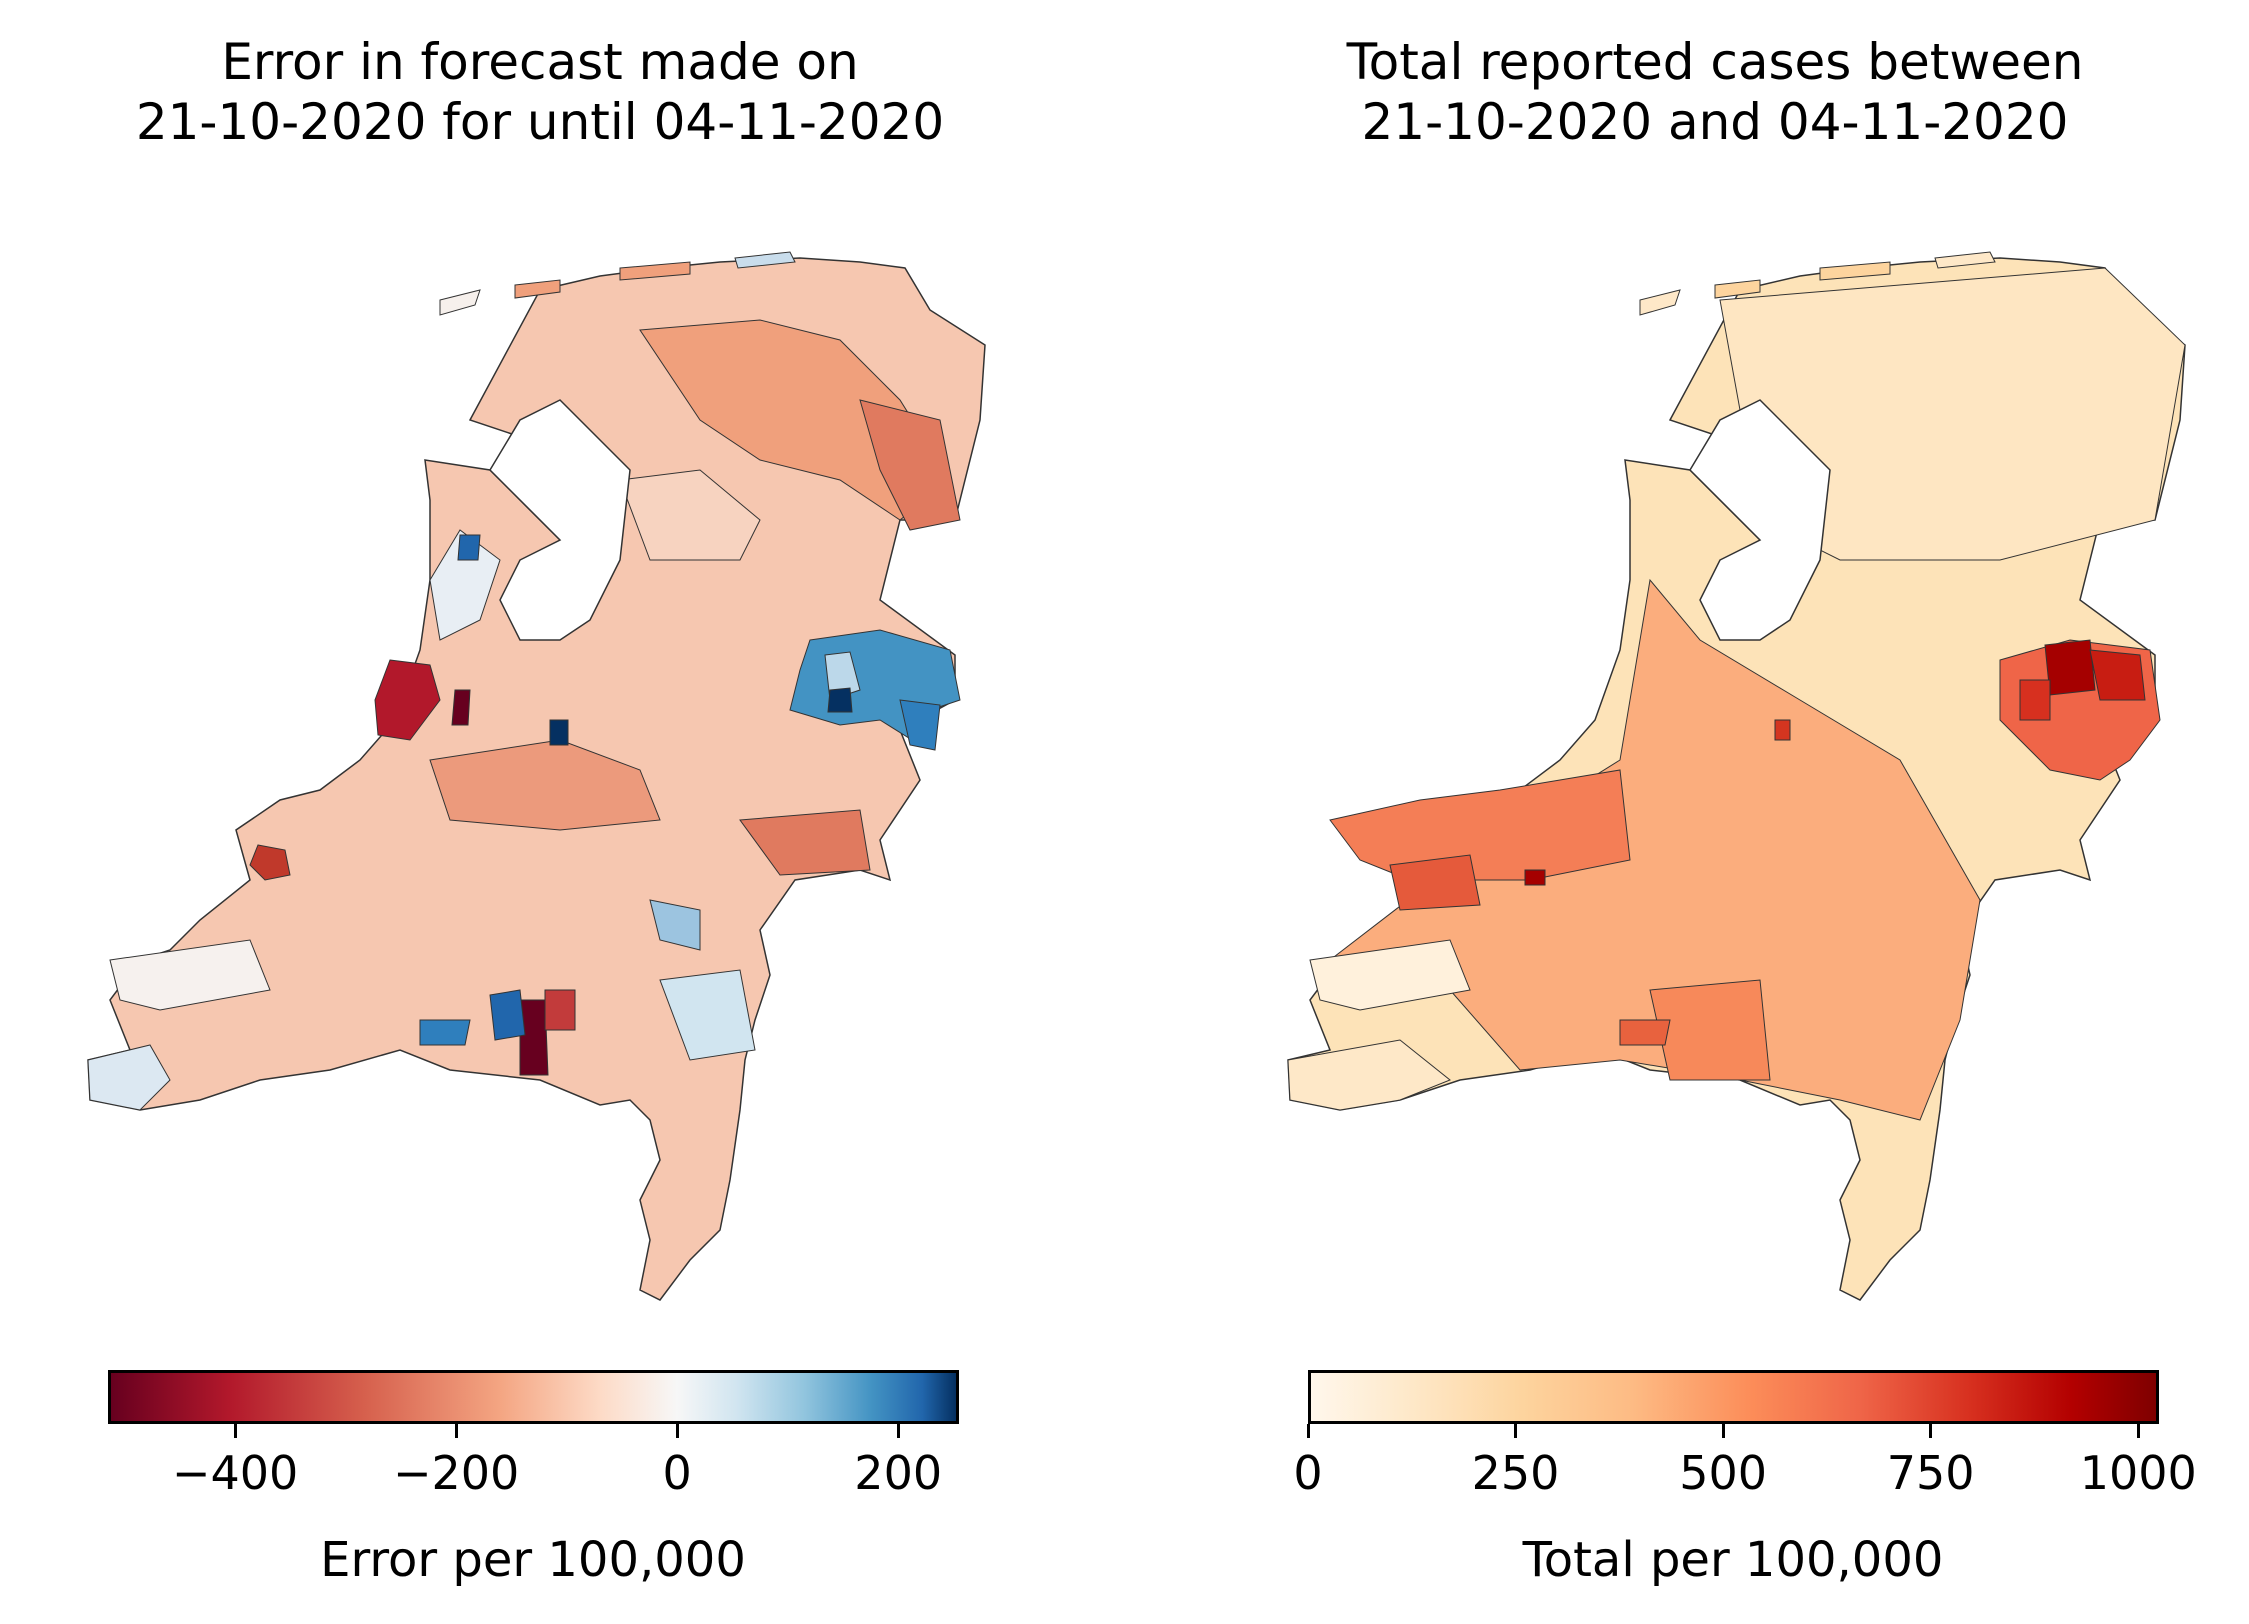 This screenshot has height=1624, width=2249. Describe the element at coordinates (456, 1473) in the screenshot. I see `left-tick-label: −200` at that location.